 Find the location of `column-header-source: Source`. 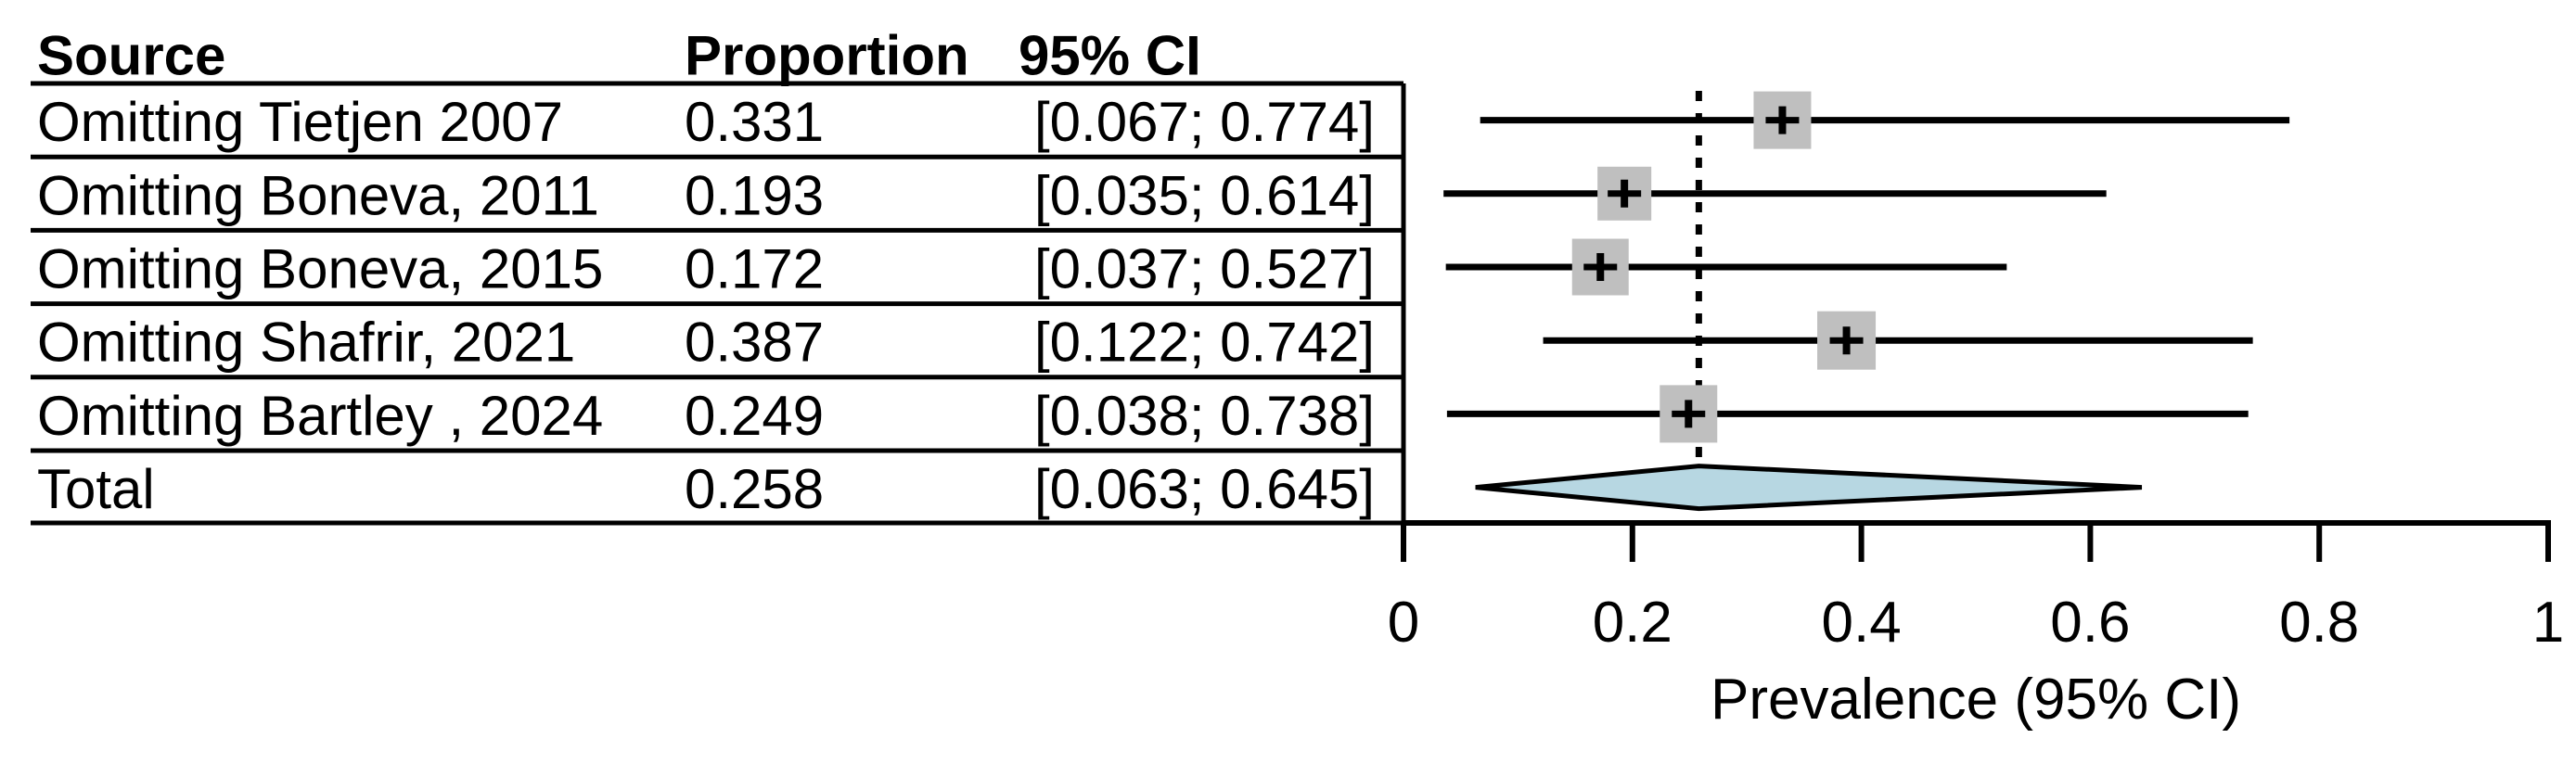

column-header-source: Source is located at coordinates (131, 56).